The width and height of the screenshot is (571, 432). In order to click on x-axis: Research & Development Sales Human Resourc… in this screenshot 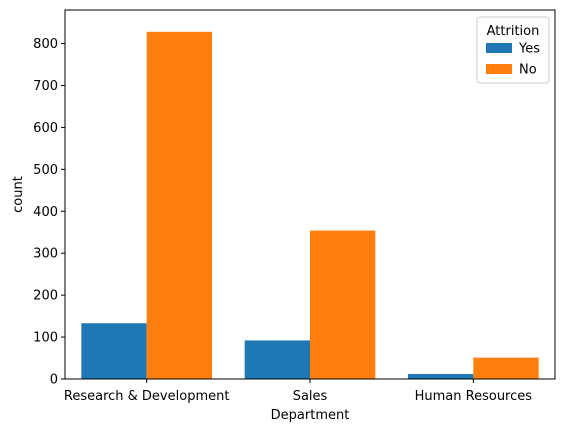, I will do `click(298, 391)`.